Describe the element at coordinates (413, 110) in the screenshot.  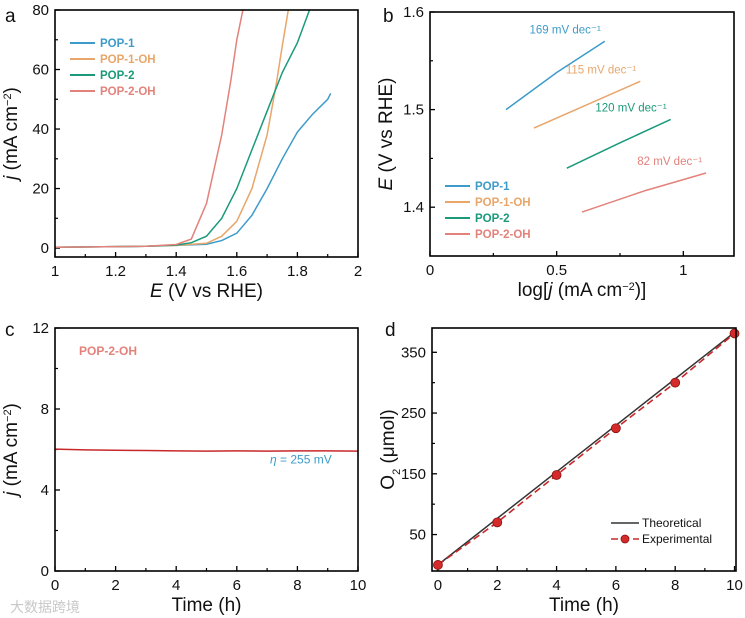
I see `y-tick-label: 1.5` at that location.